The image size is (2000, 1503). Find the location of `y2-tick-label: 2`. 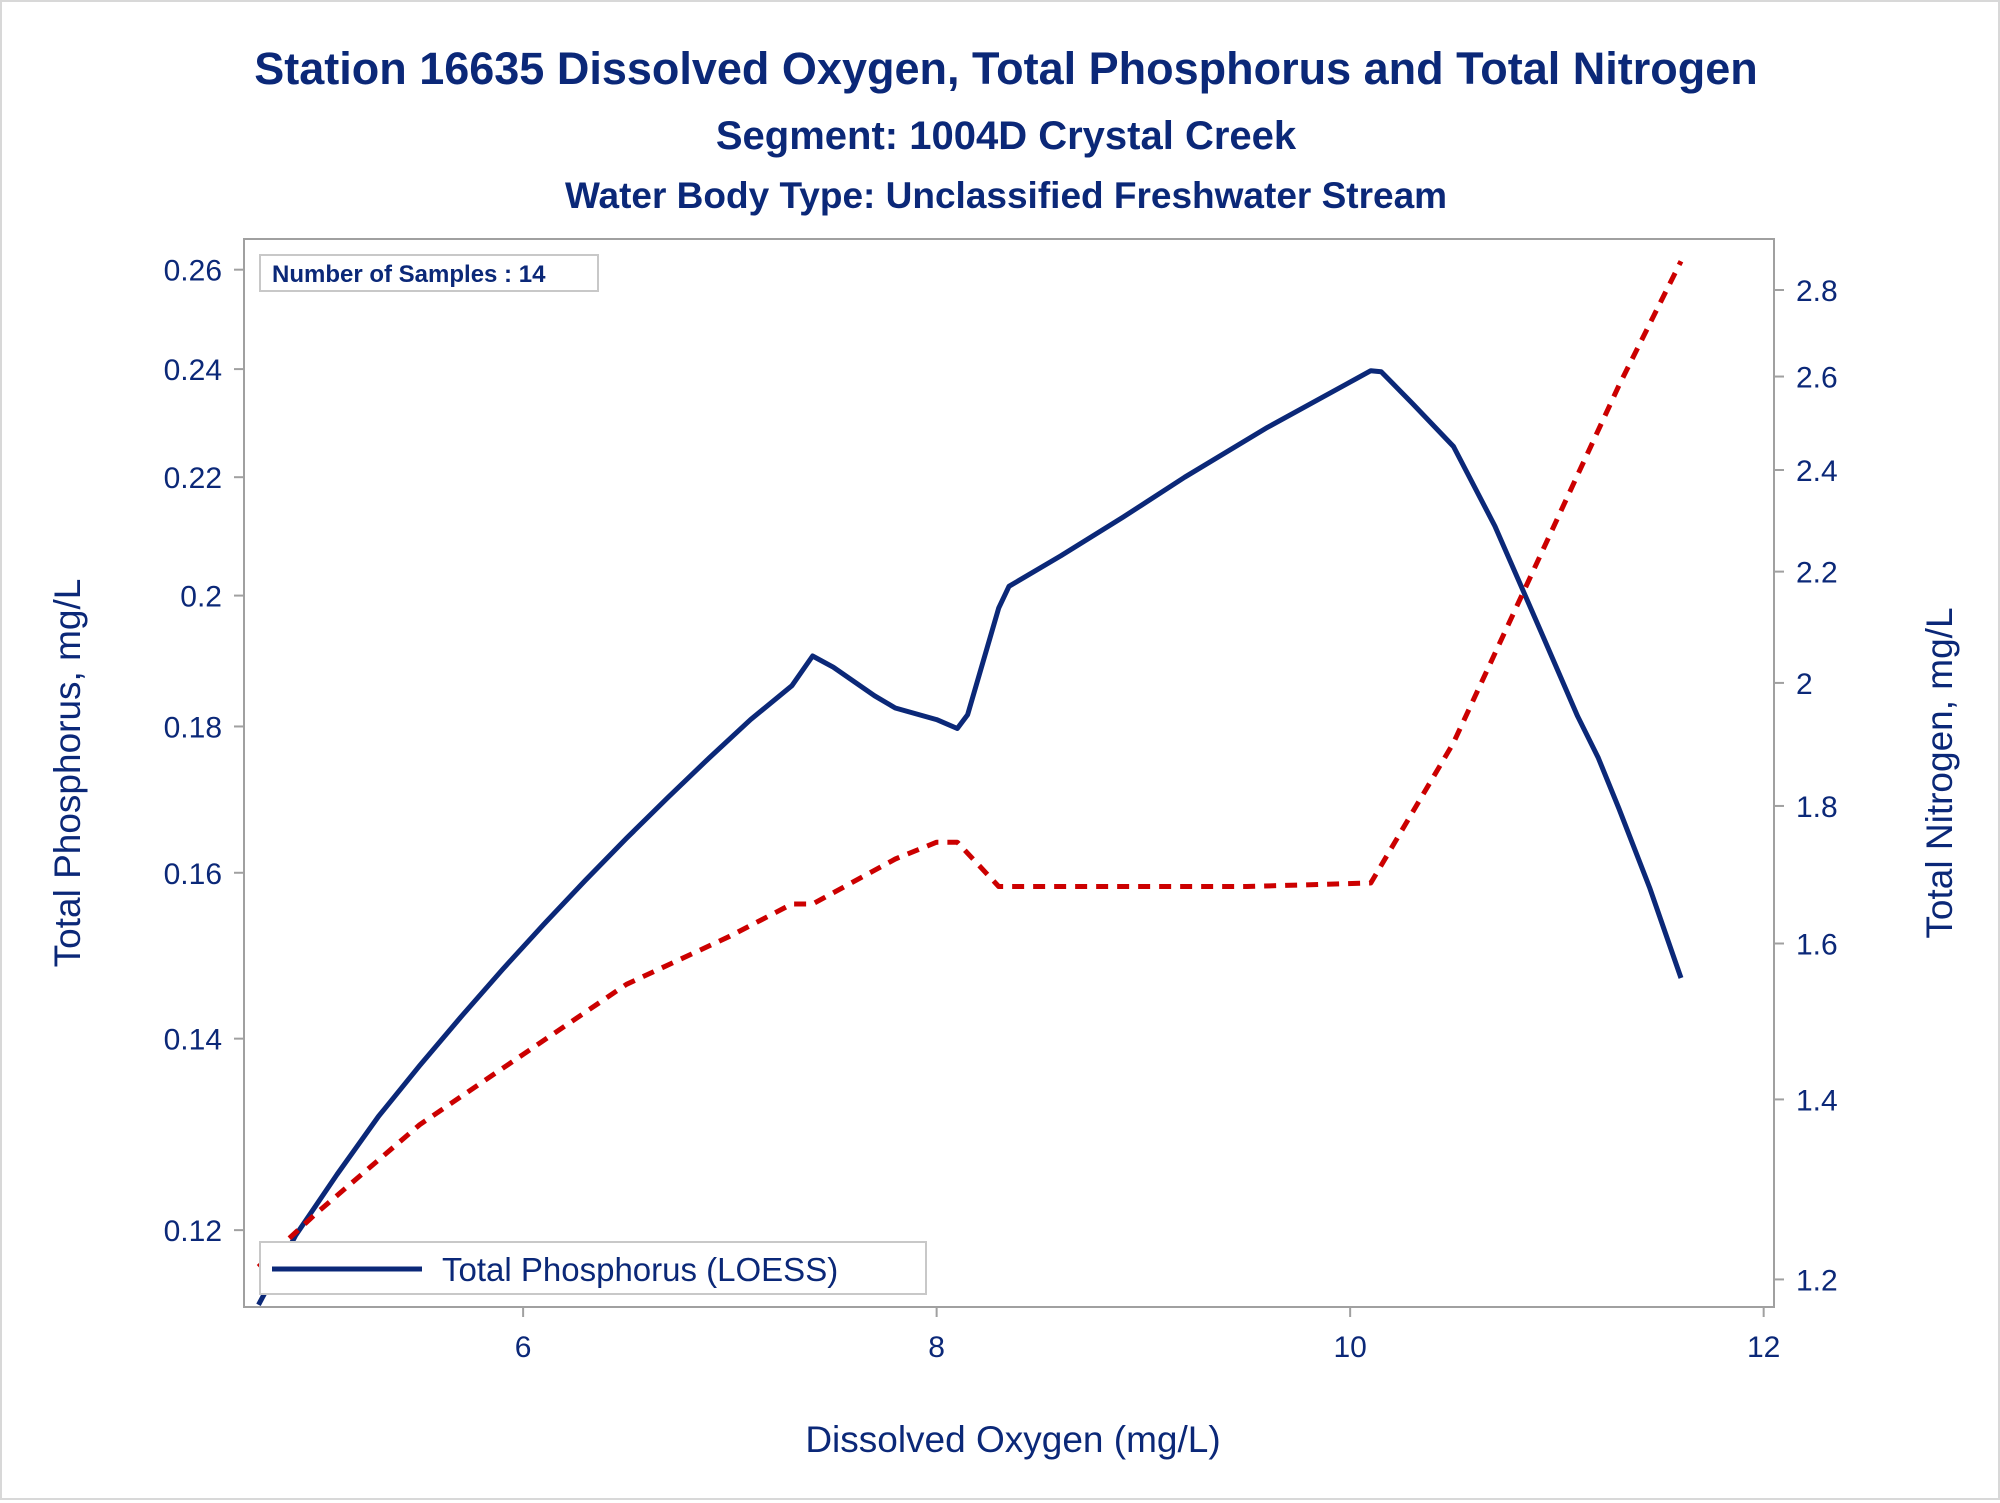

y2-tick-label: 2 is located at coordinates (1804, 684).